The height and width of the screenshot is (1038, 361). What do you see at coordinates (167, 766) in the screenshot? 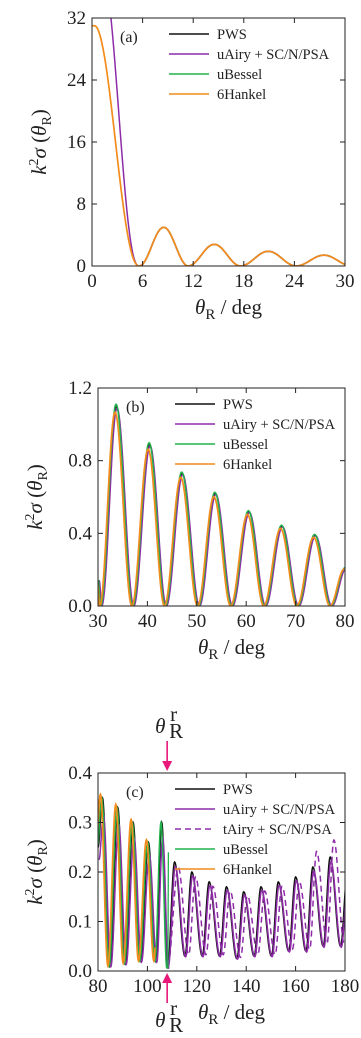
I see `rainbow-arrowhead-top` at bounding box center [167, 766].